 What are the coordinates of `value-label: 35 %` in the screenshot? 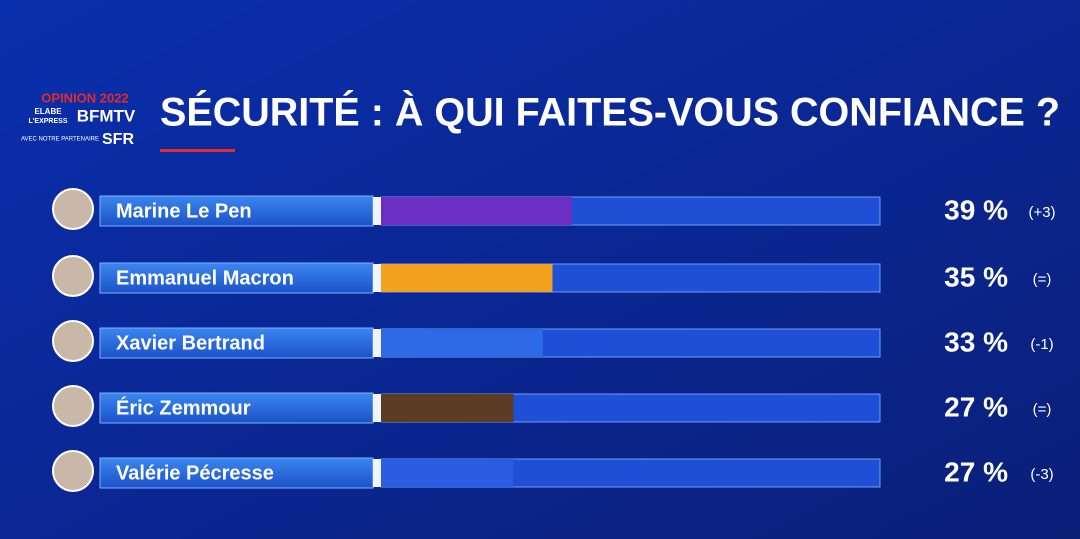 It's located at (976, 276).